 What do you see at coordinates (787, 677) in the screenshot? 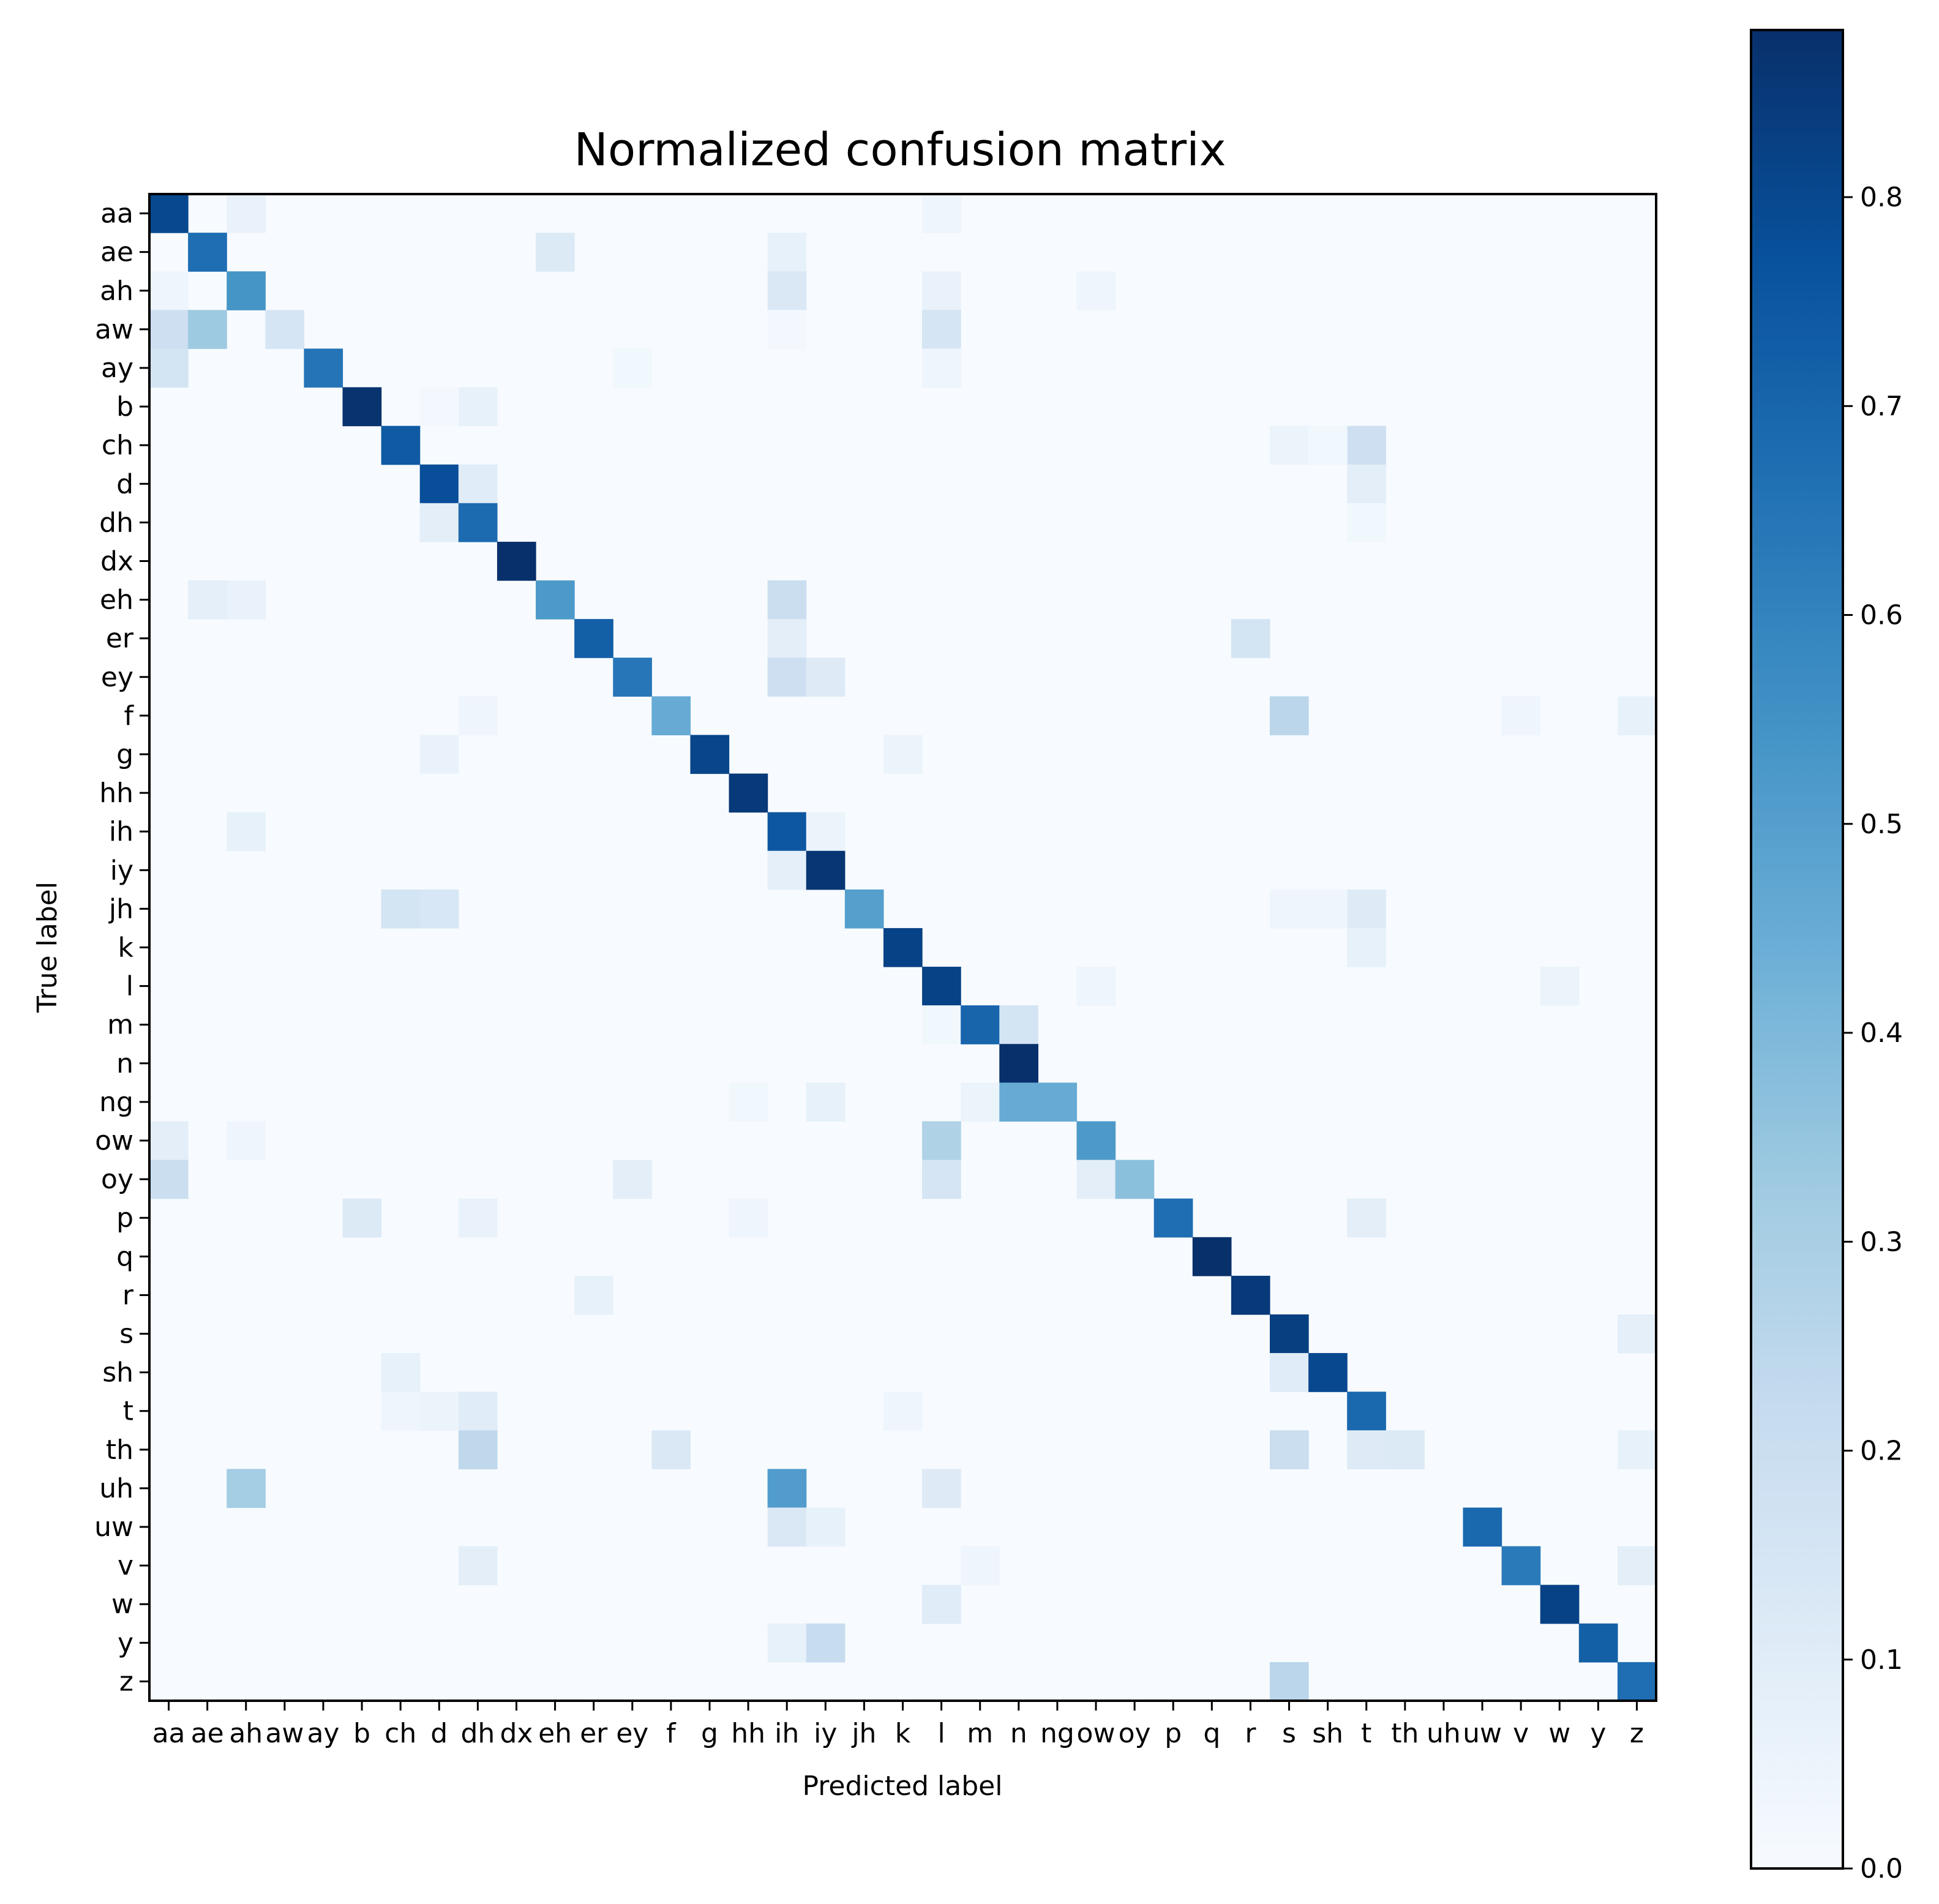
I see `heatmap-cell-ey-ih` at bounding box center [787, 677].